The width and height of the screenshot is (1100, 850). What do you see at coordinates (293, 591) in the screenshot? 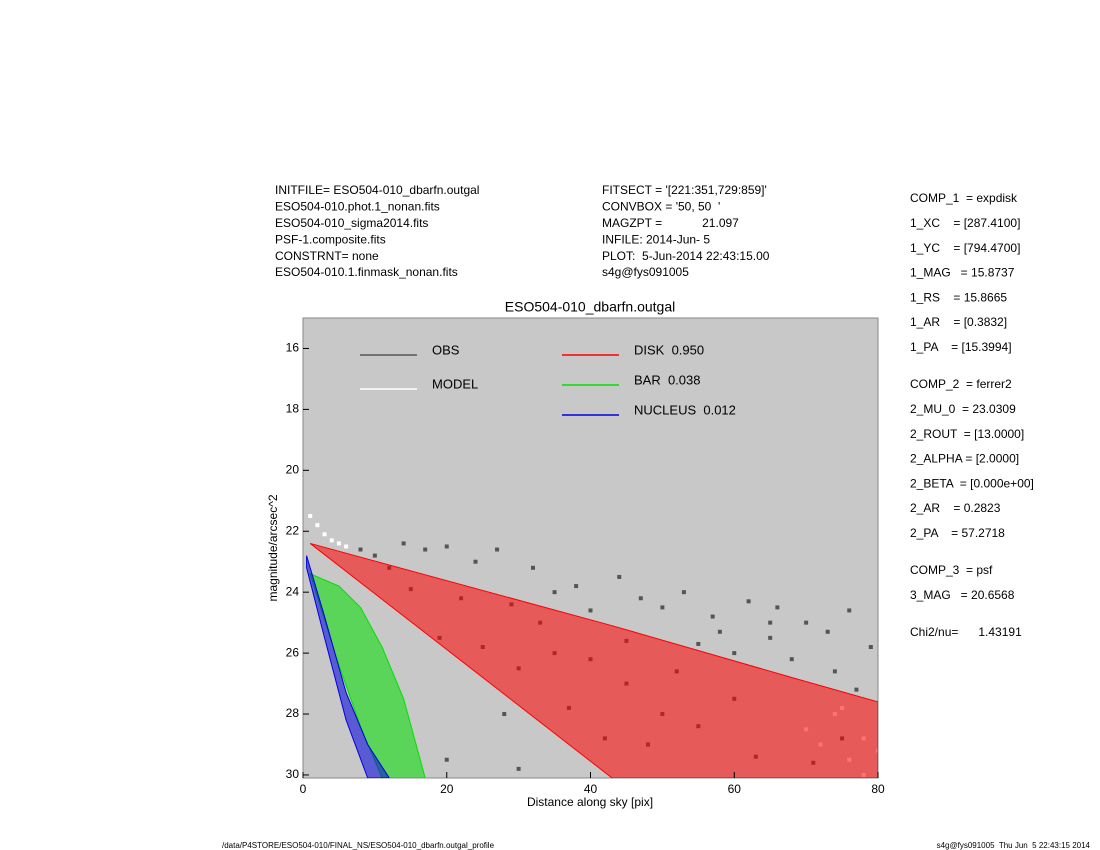
I see `y-tick-label: 24` at bounding box center [293, 591].